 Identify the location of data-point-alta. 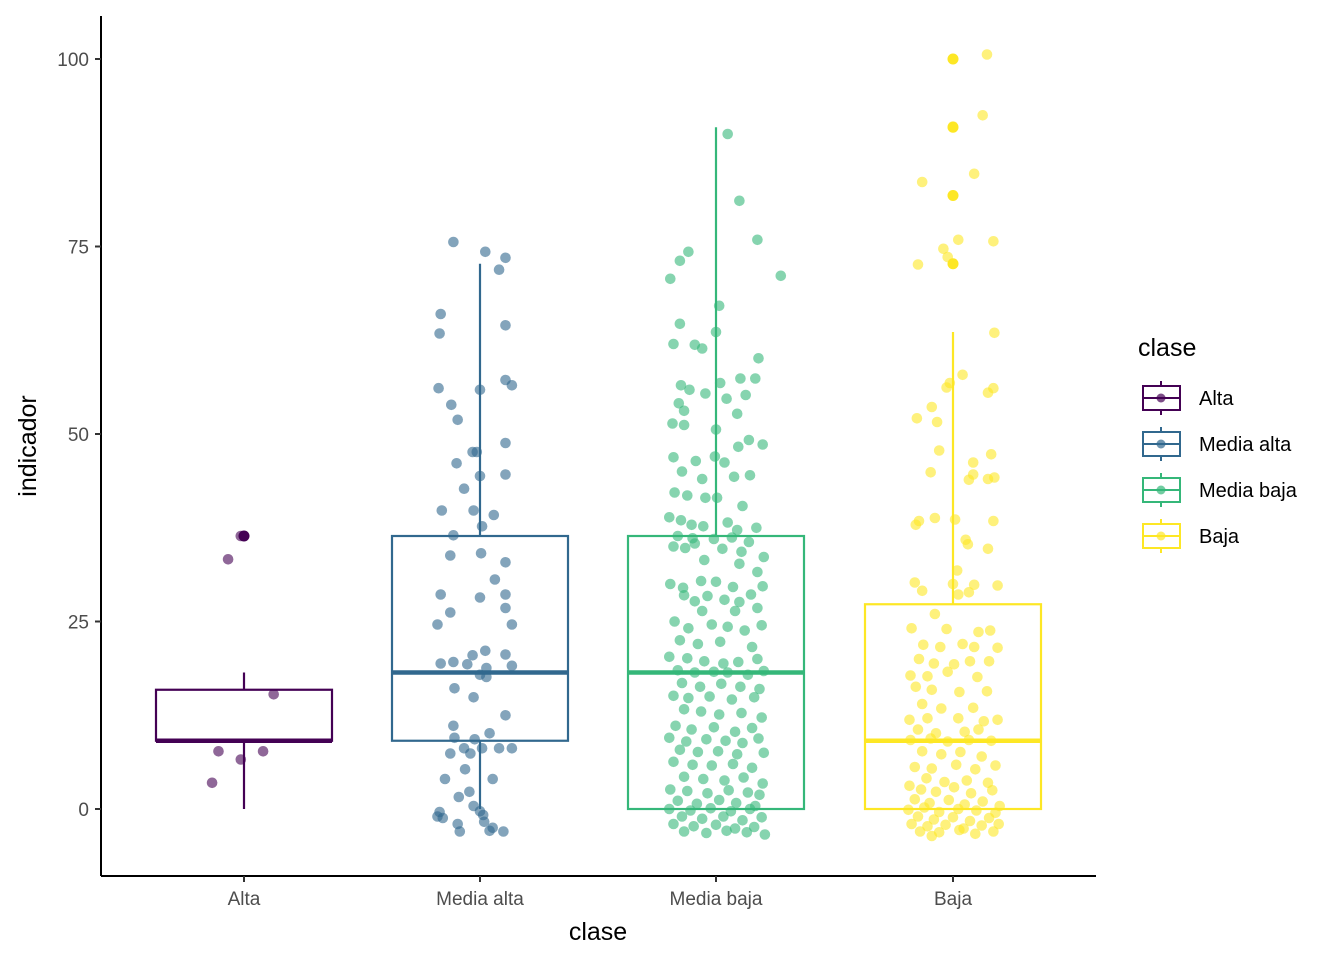
(228, 559).